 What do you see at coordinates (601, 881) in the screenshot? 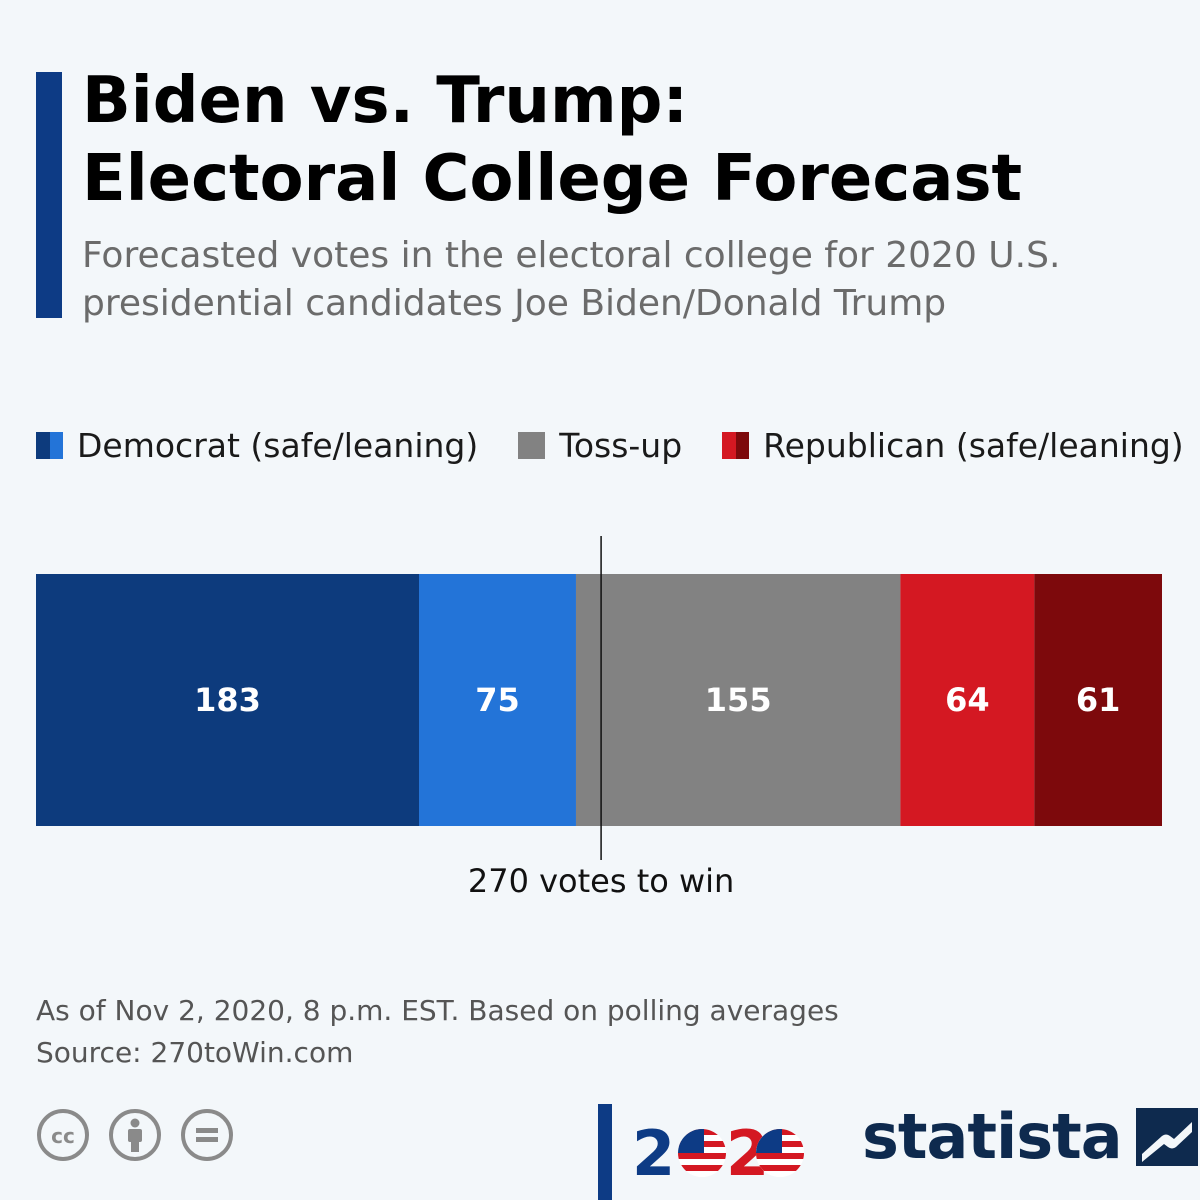
I see `threshold-label: 270 votes to win` at bounding box center [601, 881].